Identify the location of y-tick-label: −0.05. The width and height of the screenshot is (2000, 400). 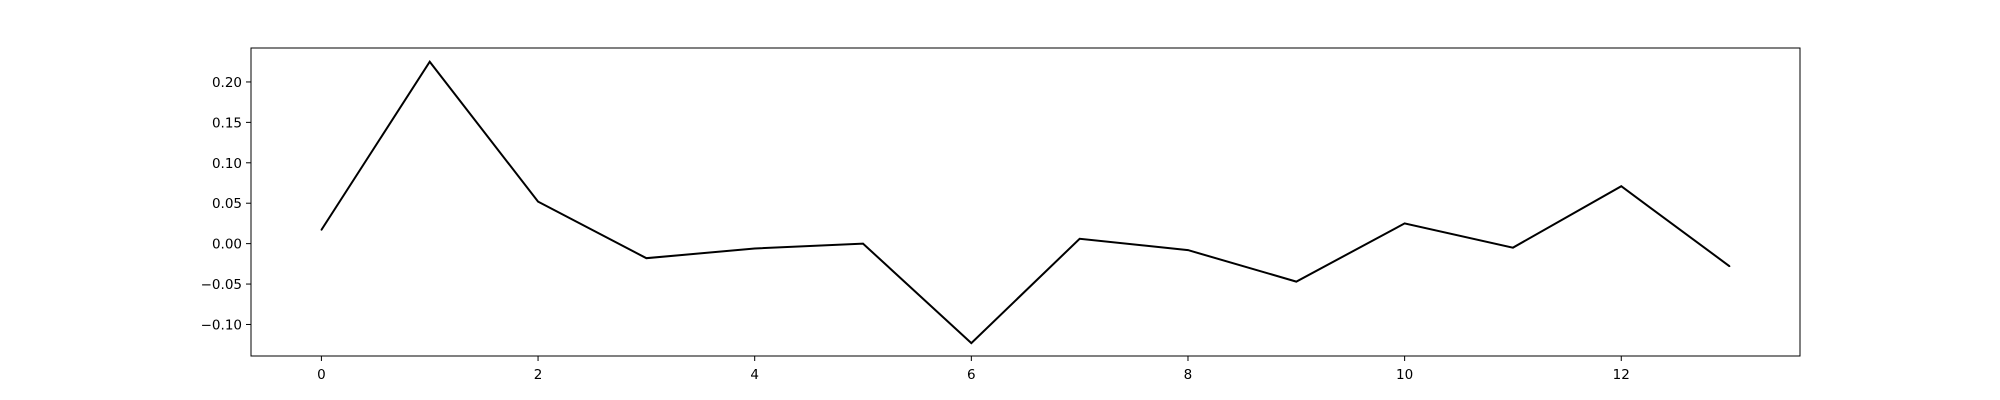
(221, 285).